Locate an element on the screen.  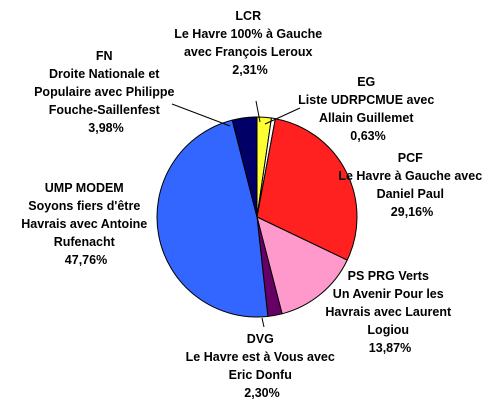
leader-line-eg is located at coordinates (282, 116).